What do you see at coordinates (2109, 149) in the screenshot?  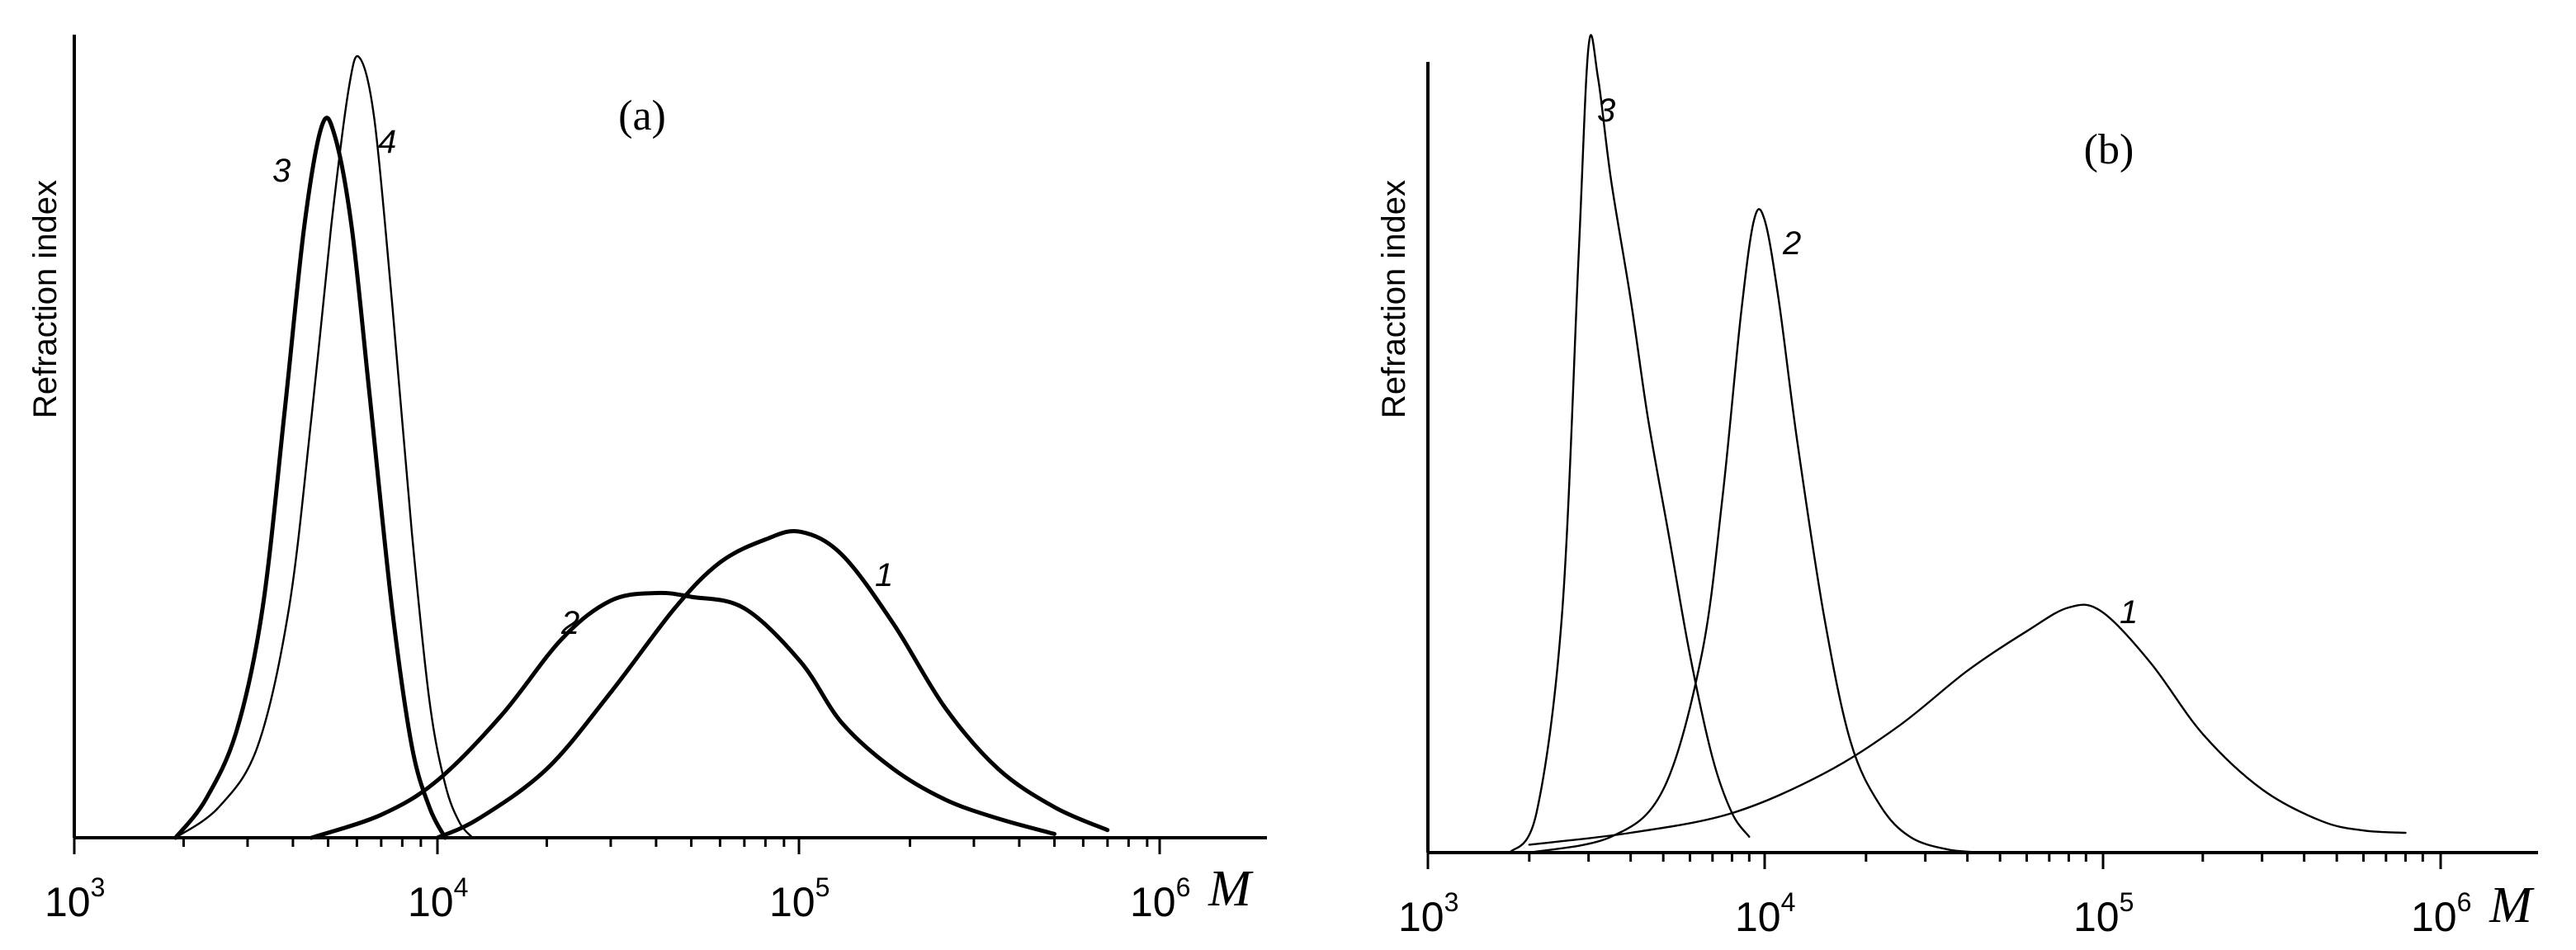 I see `panel-label: (b)` at bounding box center [2109, 149].